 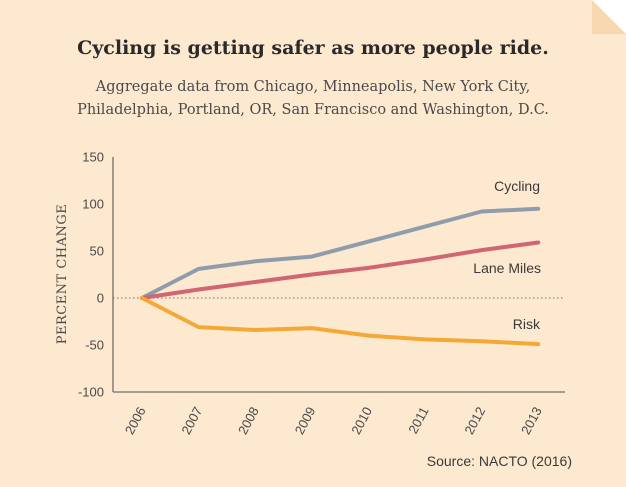 What do you see at coordinates (499, 461) in the screenshot?
I see `source-note: Source: NACTO (2016)` at bounding box center [499, 461].